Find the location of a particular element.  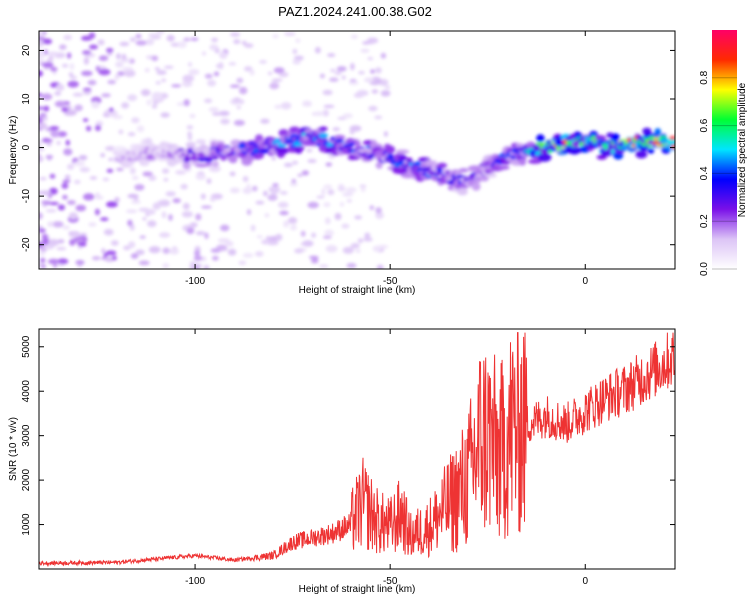

y-tick-label: 2000 is located at coordinates (26, 480).